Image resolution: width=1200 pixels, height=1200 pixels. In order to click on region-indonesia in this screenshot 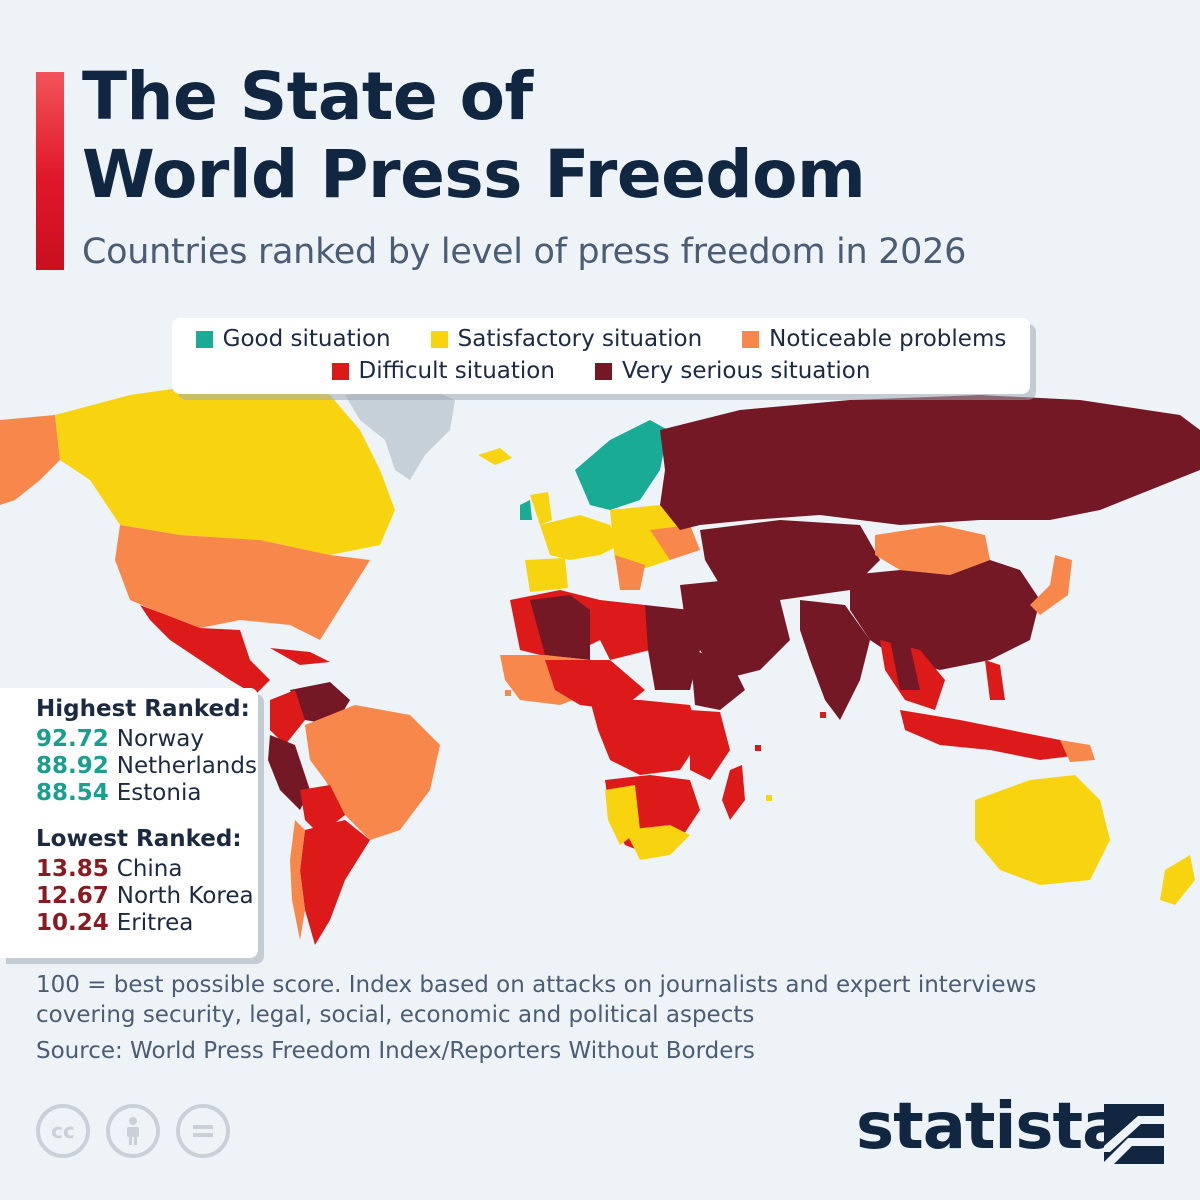, I will do `click(990, 735)`.